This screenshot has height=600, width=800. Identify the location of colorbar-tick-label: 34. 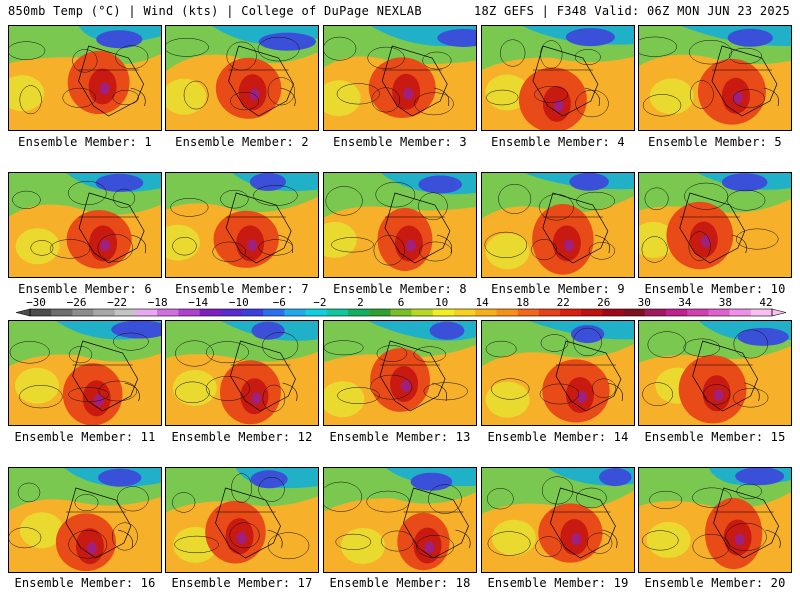
(685, 302).